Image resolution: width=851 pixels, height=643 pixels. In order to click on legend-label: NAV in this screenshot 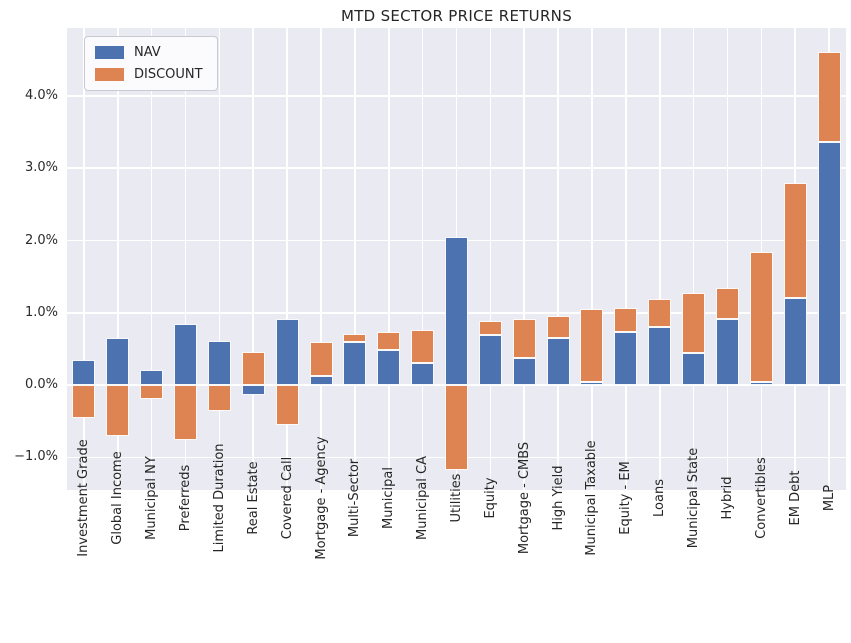, I will do `click(147, 52)`.